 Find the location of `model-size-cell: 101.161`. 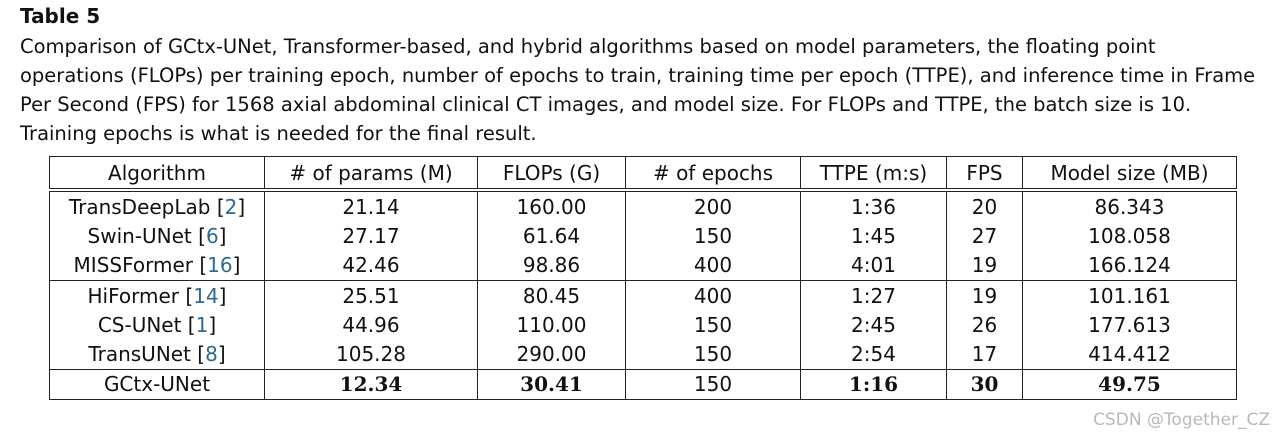

model-size-cell: 101.161 is located at coordinates (1129, 295).